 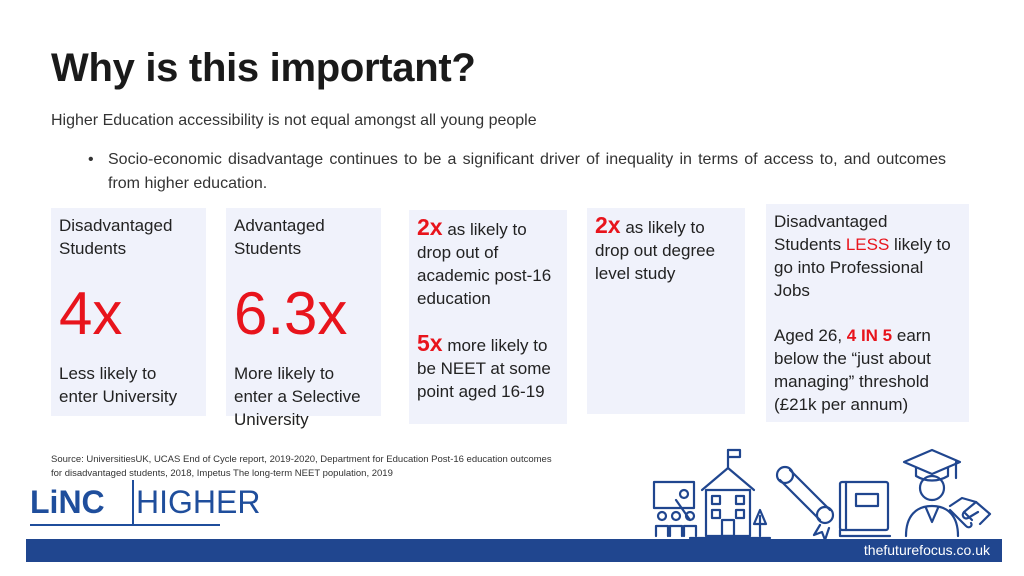 I want to click on teacher-board-icon, so click(x=675, y=509).